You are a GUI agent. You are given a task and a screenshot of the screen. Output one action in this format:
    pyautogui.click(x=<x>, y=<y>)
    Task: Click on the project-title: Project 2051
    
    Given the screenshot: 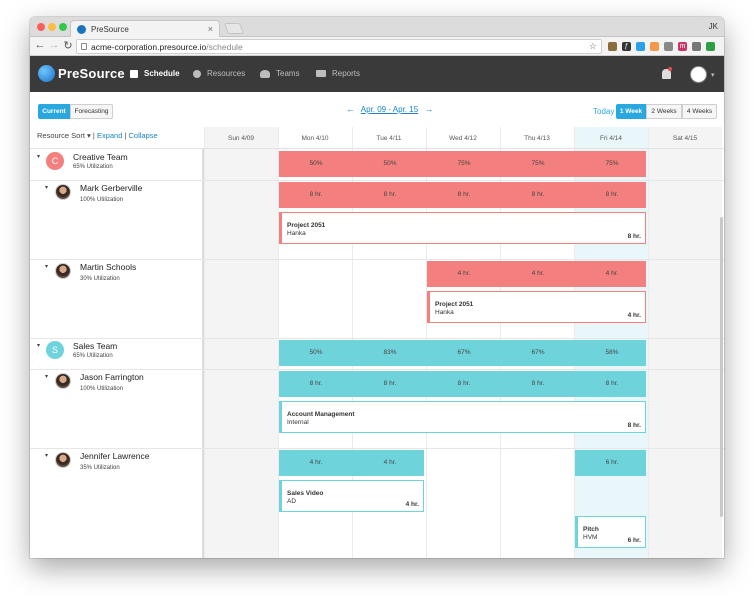 What is the action you would take?
    pyautogui.click(x=454, y=304)
    